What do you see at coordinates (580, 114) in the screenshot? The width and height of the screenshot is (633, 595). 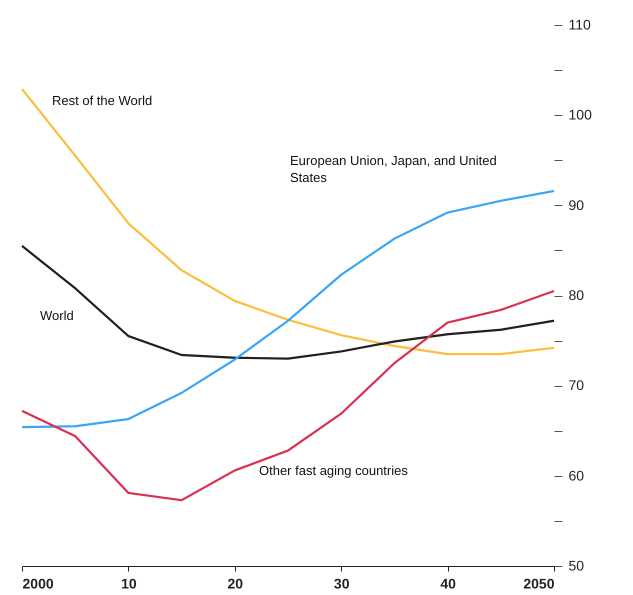 I see `y-tick-label: 100` at bounding box center [580, 114].